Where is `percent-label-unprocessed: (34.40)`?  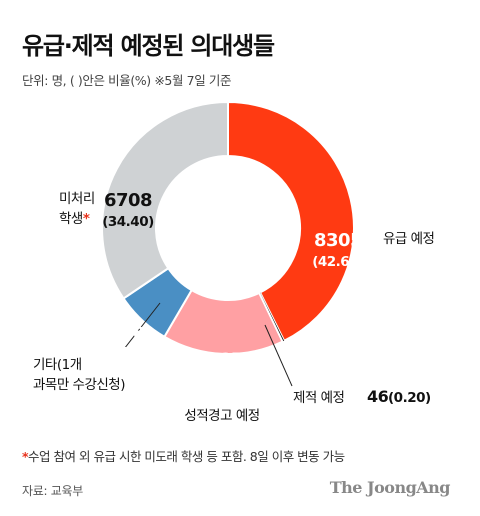
percent-label-unprocessed: (34.40) is located at coordinates (128, 222).